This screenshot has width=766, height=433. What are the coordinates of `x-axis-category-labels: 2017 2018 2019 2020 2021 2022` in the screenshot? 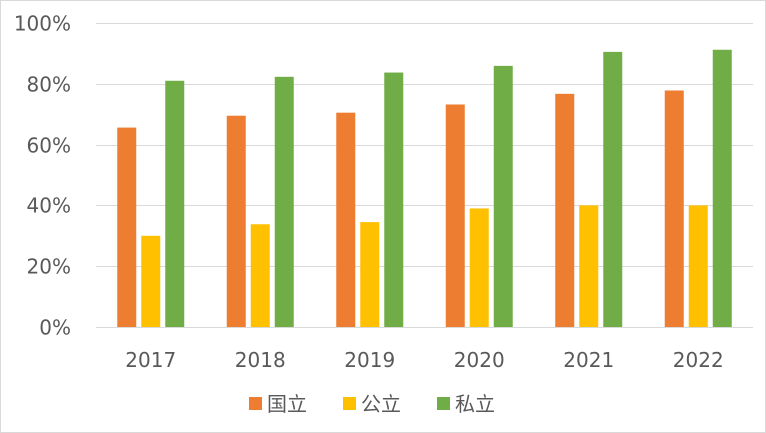 It's located at (424, 360).